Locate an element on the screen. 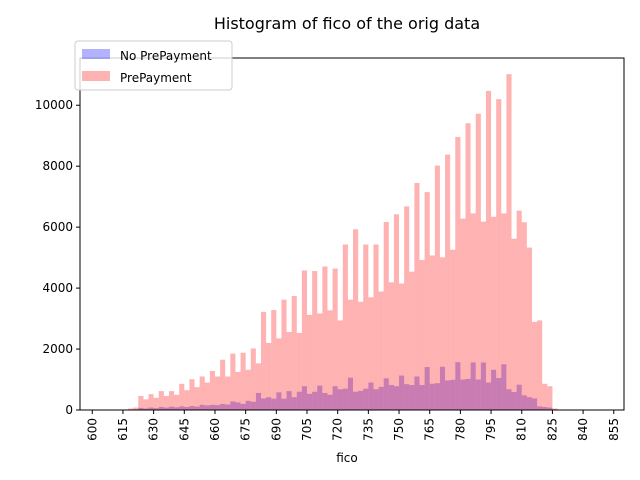 This screenshot has width=640, height=480. x-tick-label: 690 is located at coordinates (276, 429).